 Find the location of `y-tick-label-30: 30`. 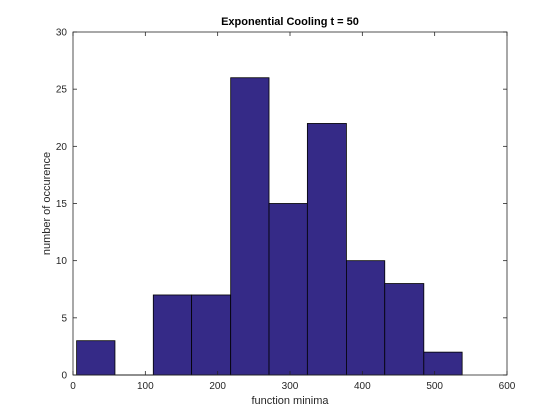

y-tick-label-30: 30 is located at coordinates (62, 33).